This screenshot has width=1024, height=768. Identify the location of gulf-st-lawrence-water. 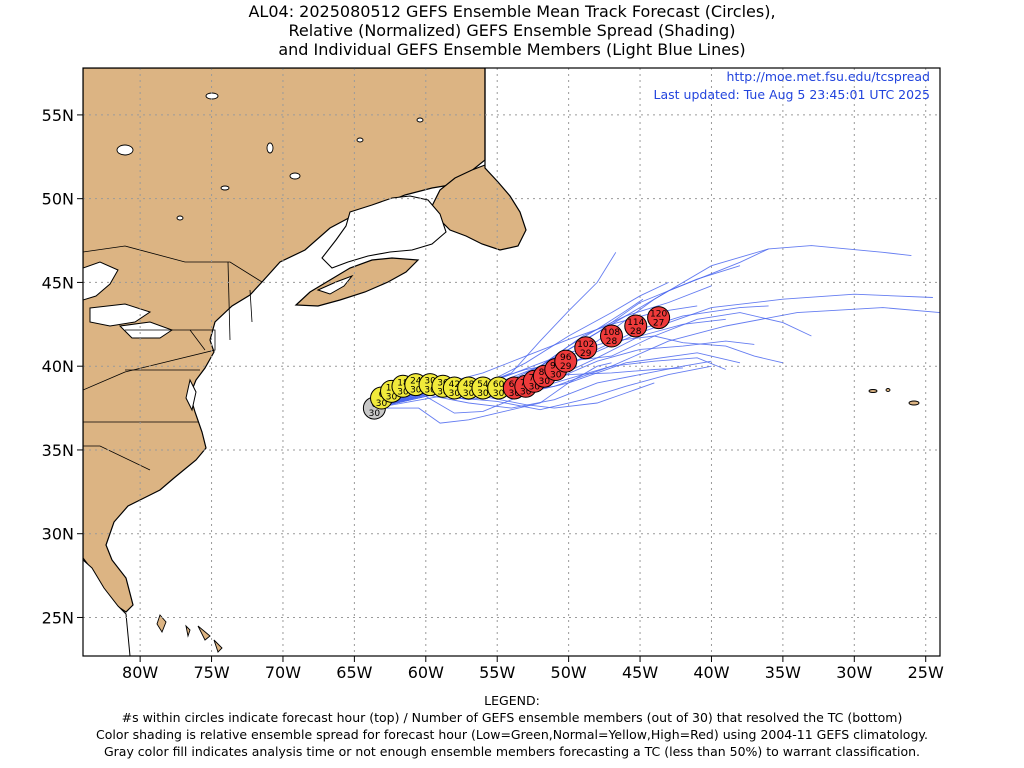
(384, 232).